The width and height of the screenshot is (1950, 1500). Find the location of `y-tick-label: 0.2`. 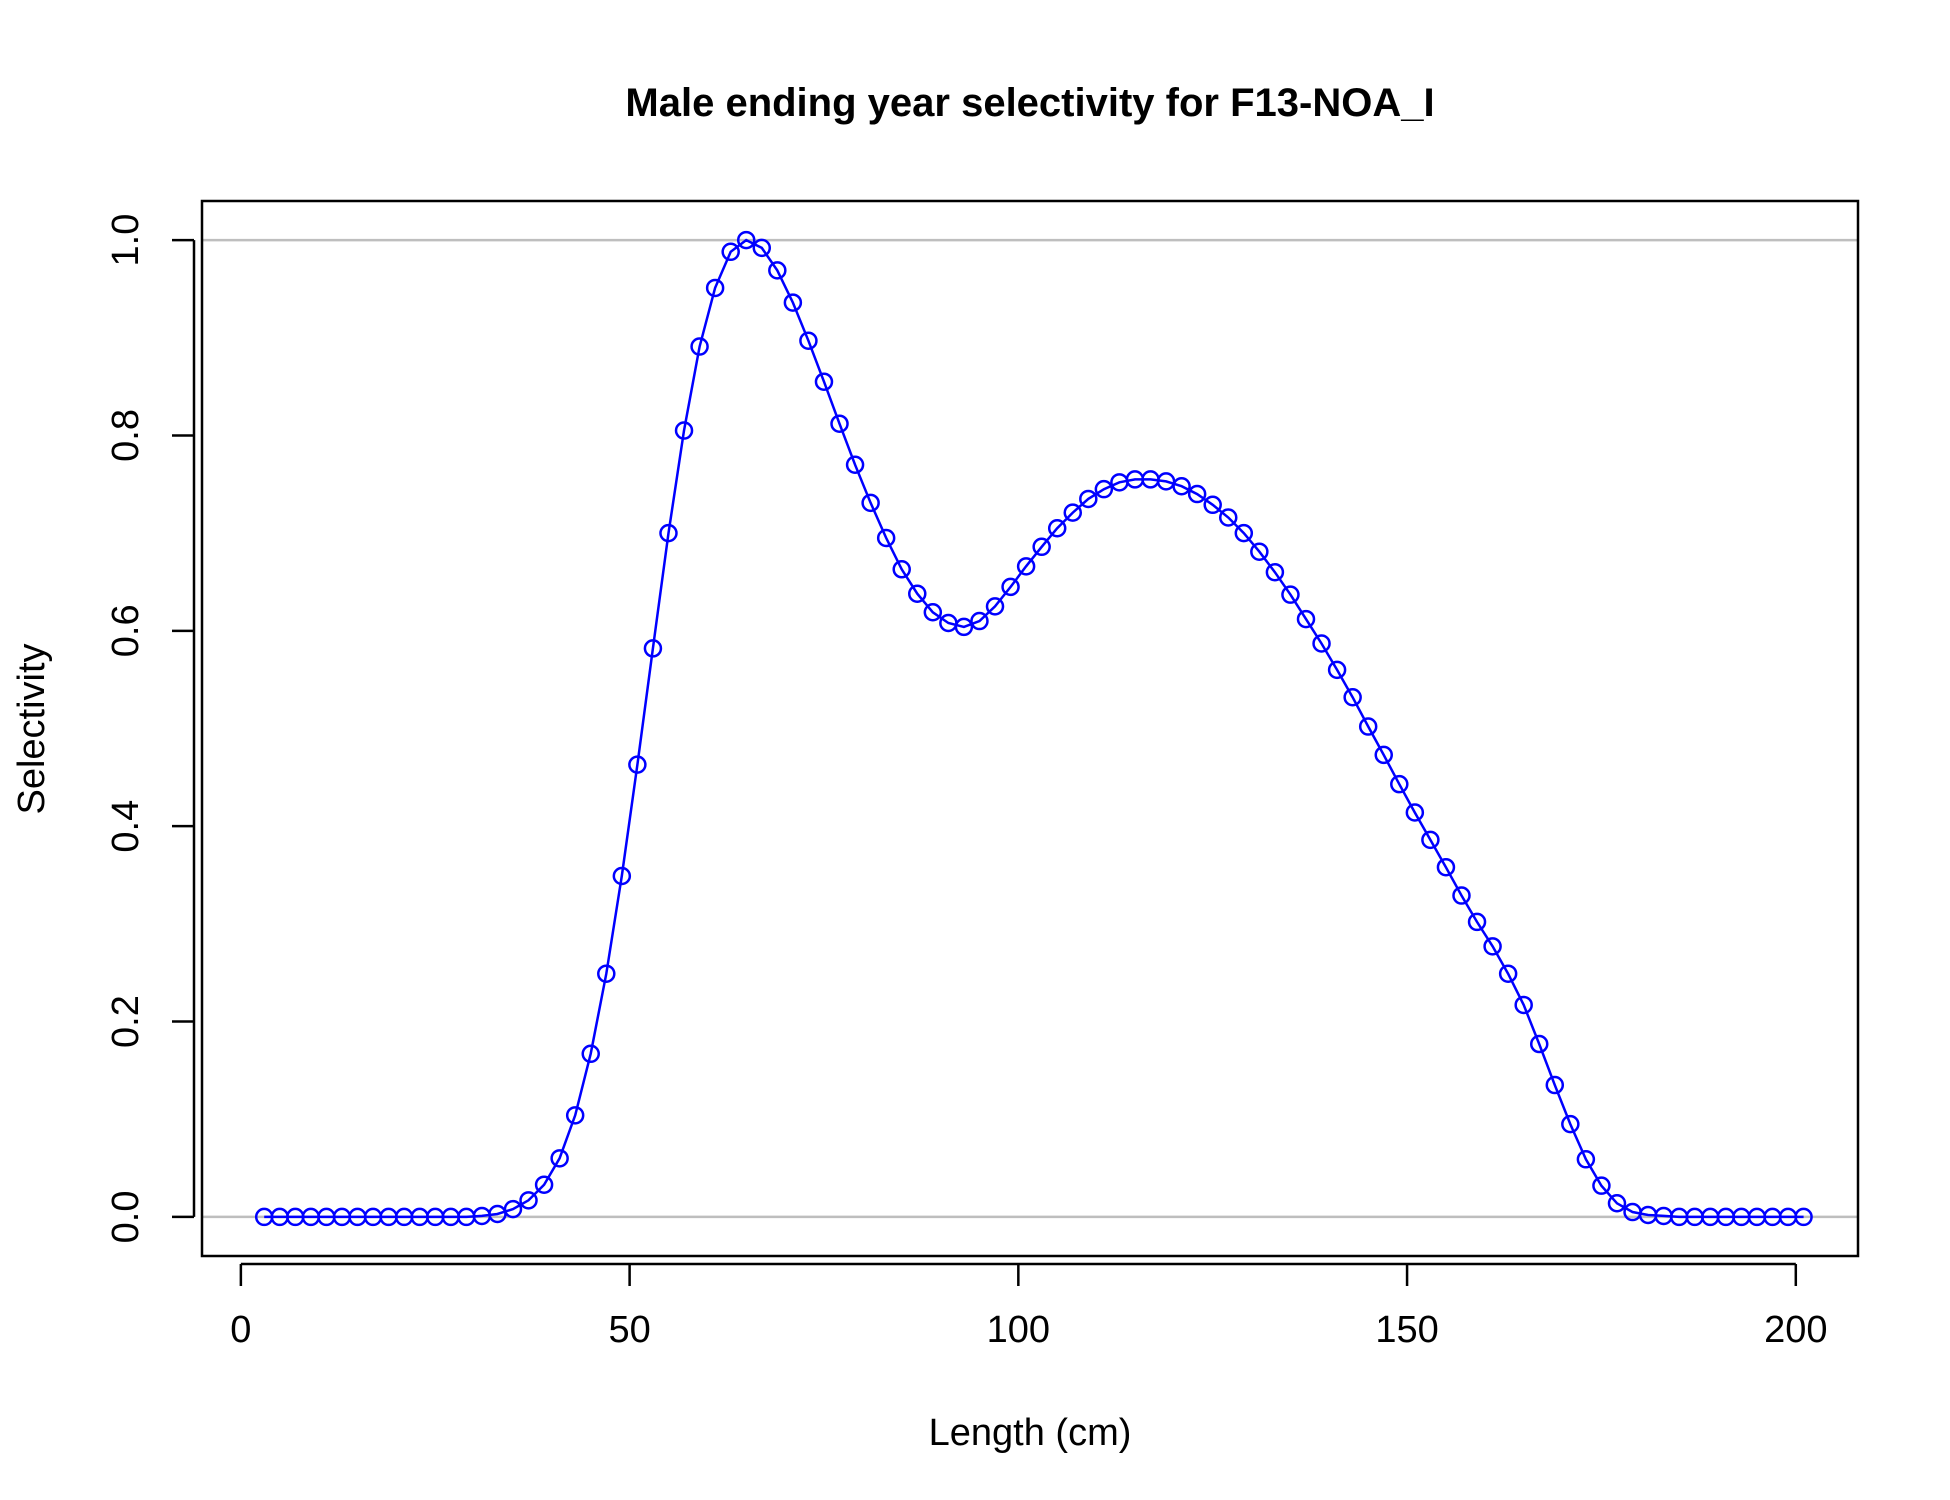

y-tick-label: 0.2 is located at coordinates (126, 1021).